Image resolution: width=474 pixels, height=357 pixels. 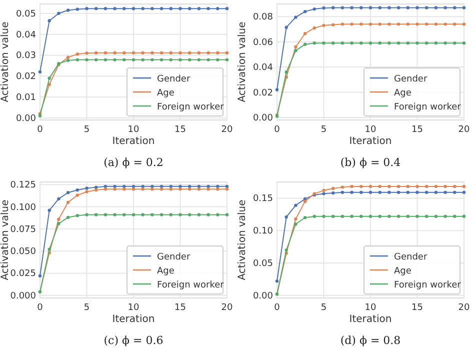 What do you see at coordinates (23, 274) in the screenshot?
I see `y-tick-label: 0.025` at bounding box center [23, 274].